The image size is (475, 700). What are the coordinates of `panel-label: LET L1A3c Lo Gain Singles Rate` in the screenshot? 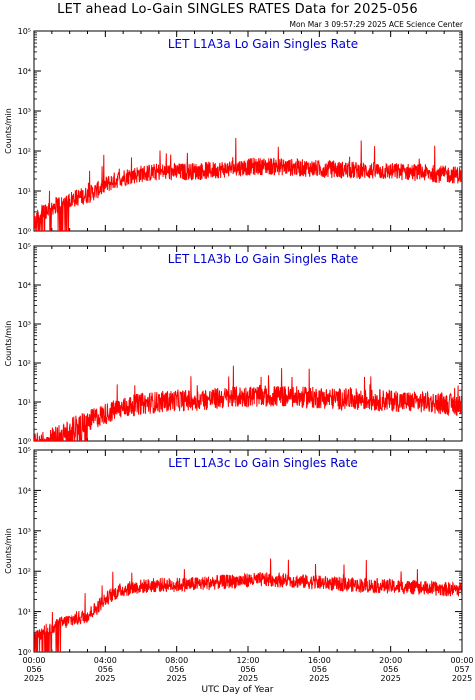 It's located at (263, 463).